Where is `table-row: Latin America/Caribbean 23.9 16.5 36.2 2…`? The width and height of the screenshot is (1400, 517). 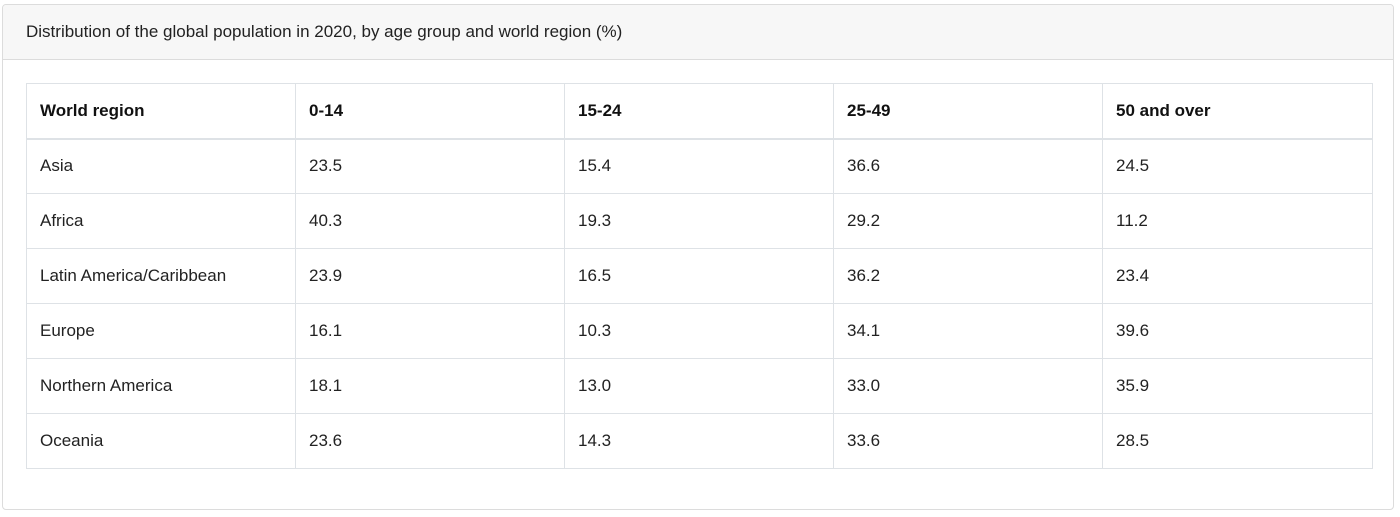
table-row: Latin America/Caribbean 23.9 16.5 36.2 2… is located at coordinates (699, 276).